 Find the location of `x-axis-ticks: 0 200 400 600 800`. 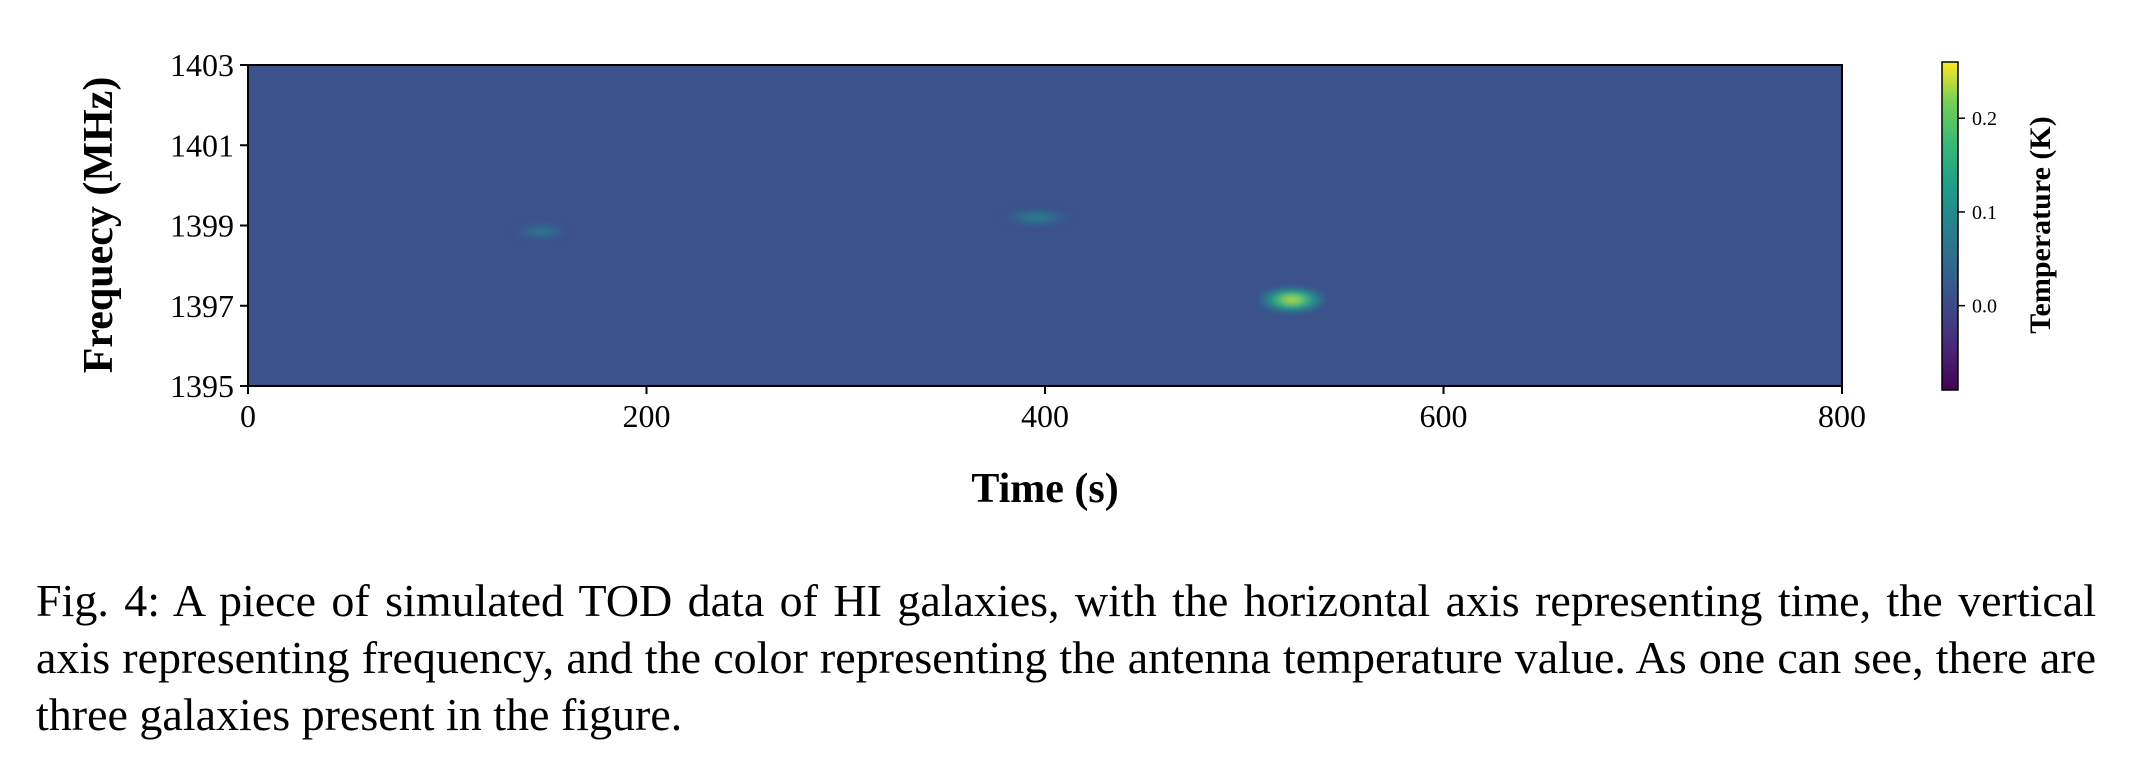

x-axis-ticks: 0 200 400 600 800 is located at coordinates (1053, 410).